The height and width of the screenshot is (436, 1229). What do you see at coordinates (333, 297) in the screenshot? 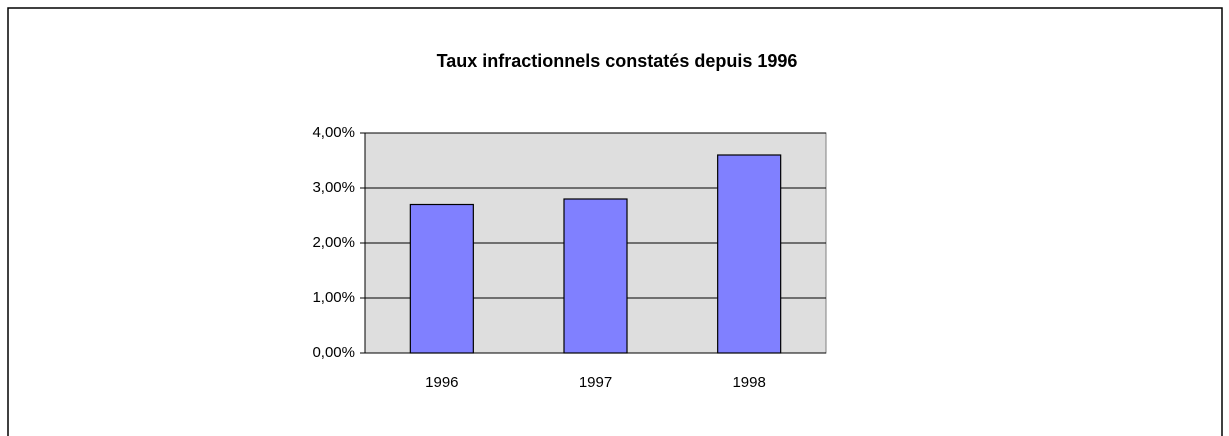
I see `y-tick-label: 1,00%` at bounding box center [333, 297].